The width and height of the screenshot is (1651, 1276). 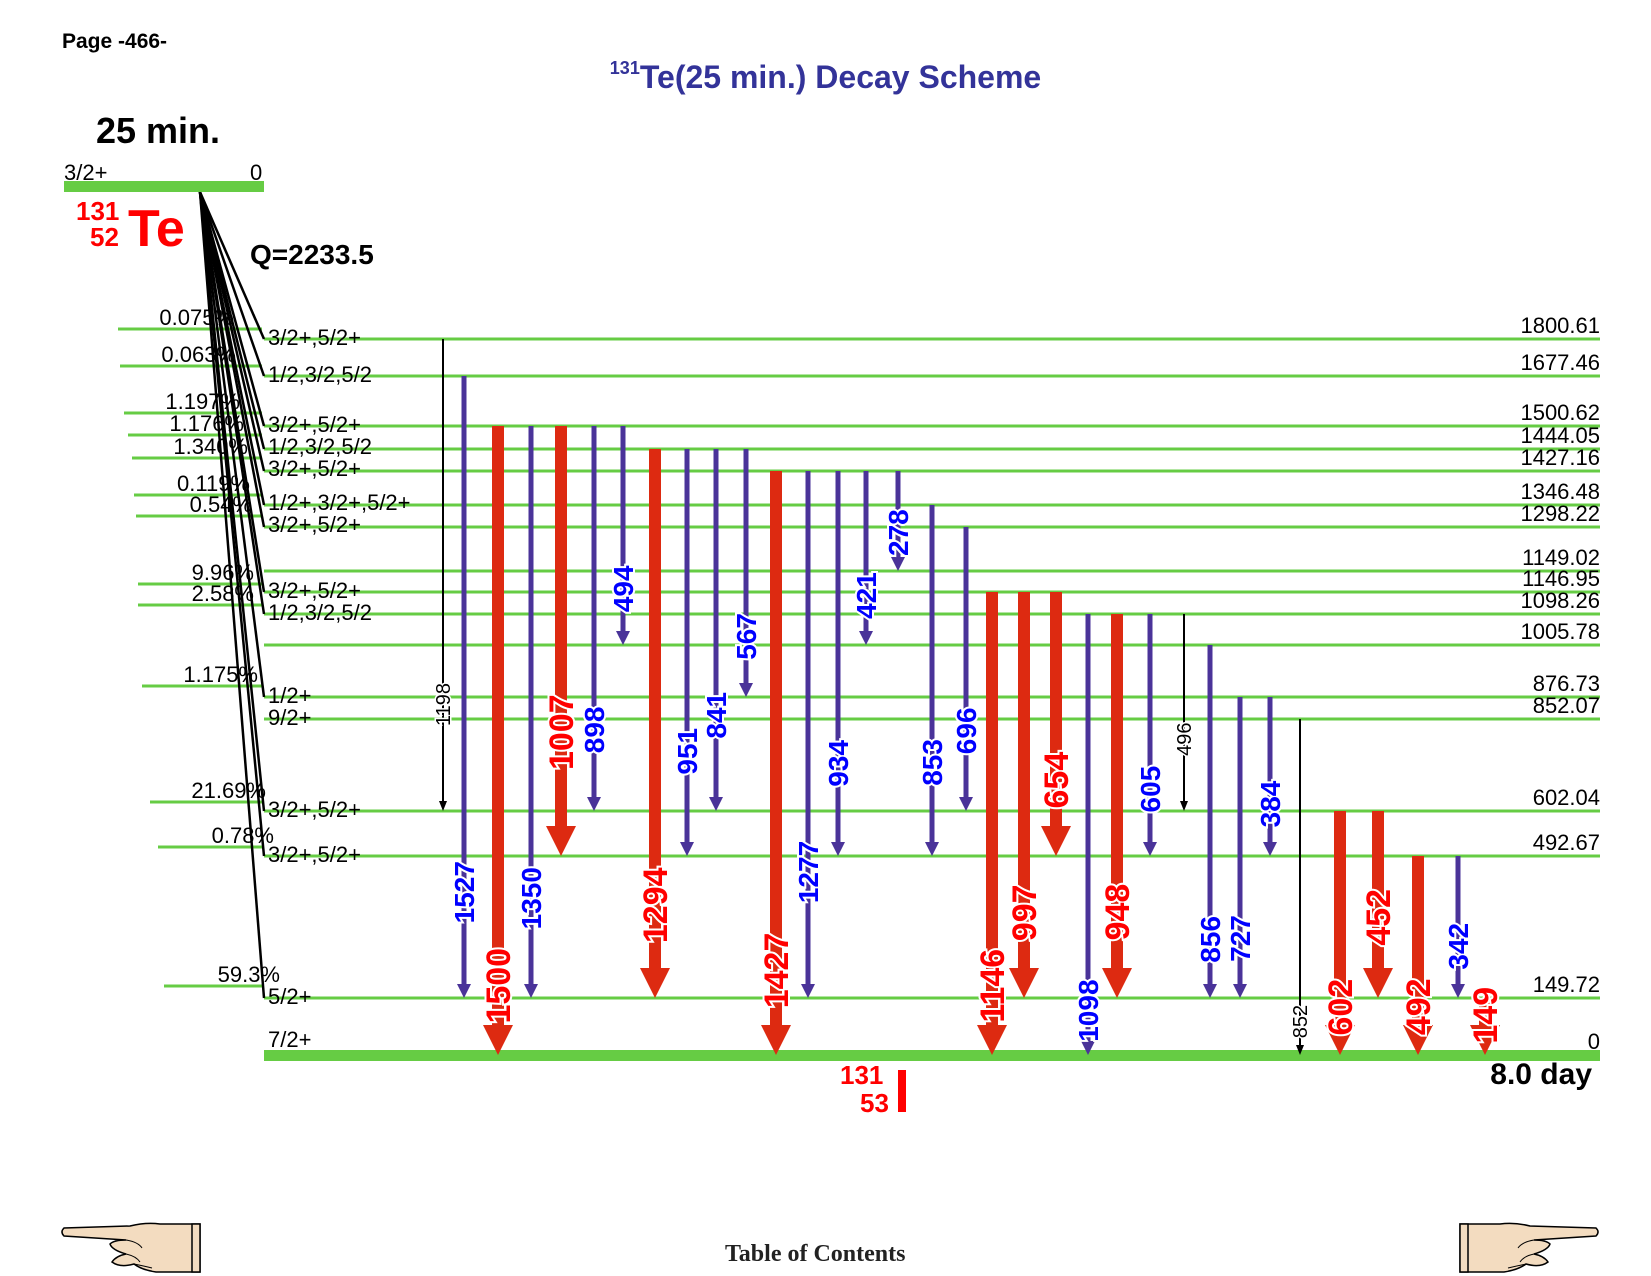 What do you see at coordinates (1560, 491) in the screenshot?
I see `level-energy: 1346.48` at bounding box center [1560, 491].